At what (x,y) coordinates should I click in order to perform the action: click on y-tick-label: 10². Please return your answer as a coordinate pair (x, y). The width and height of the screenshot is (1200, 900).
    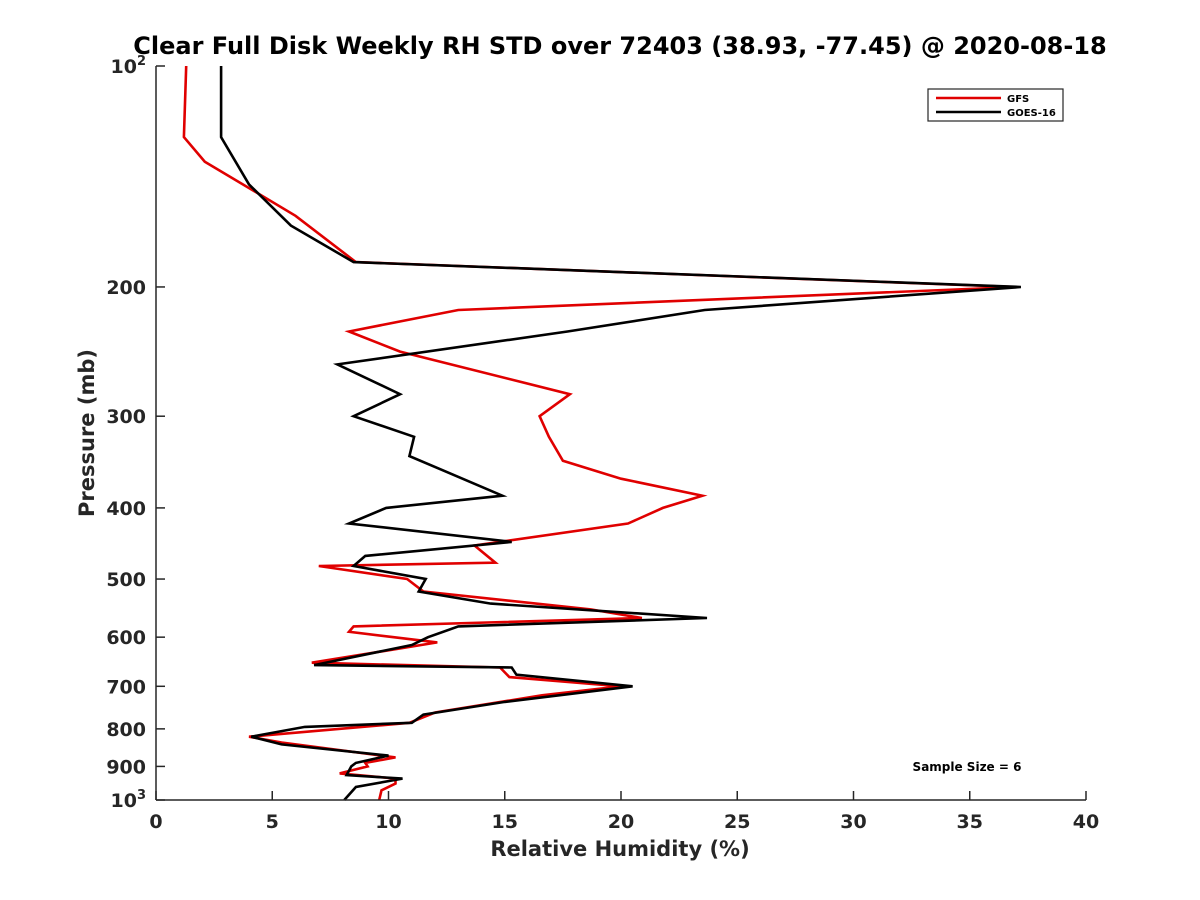
    Looking at the image, I should click on (129, 66).